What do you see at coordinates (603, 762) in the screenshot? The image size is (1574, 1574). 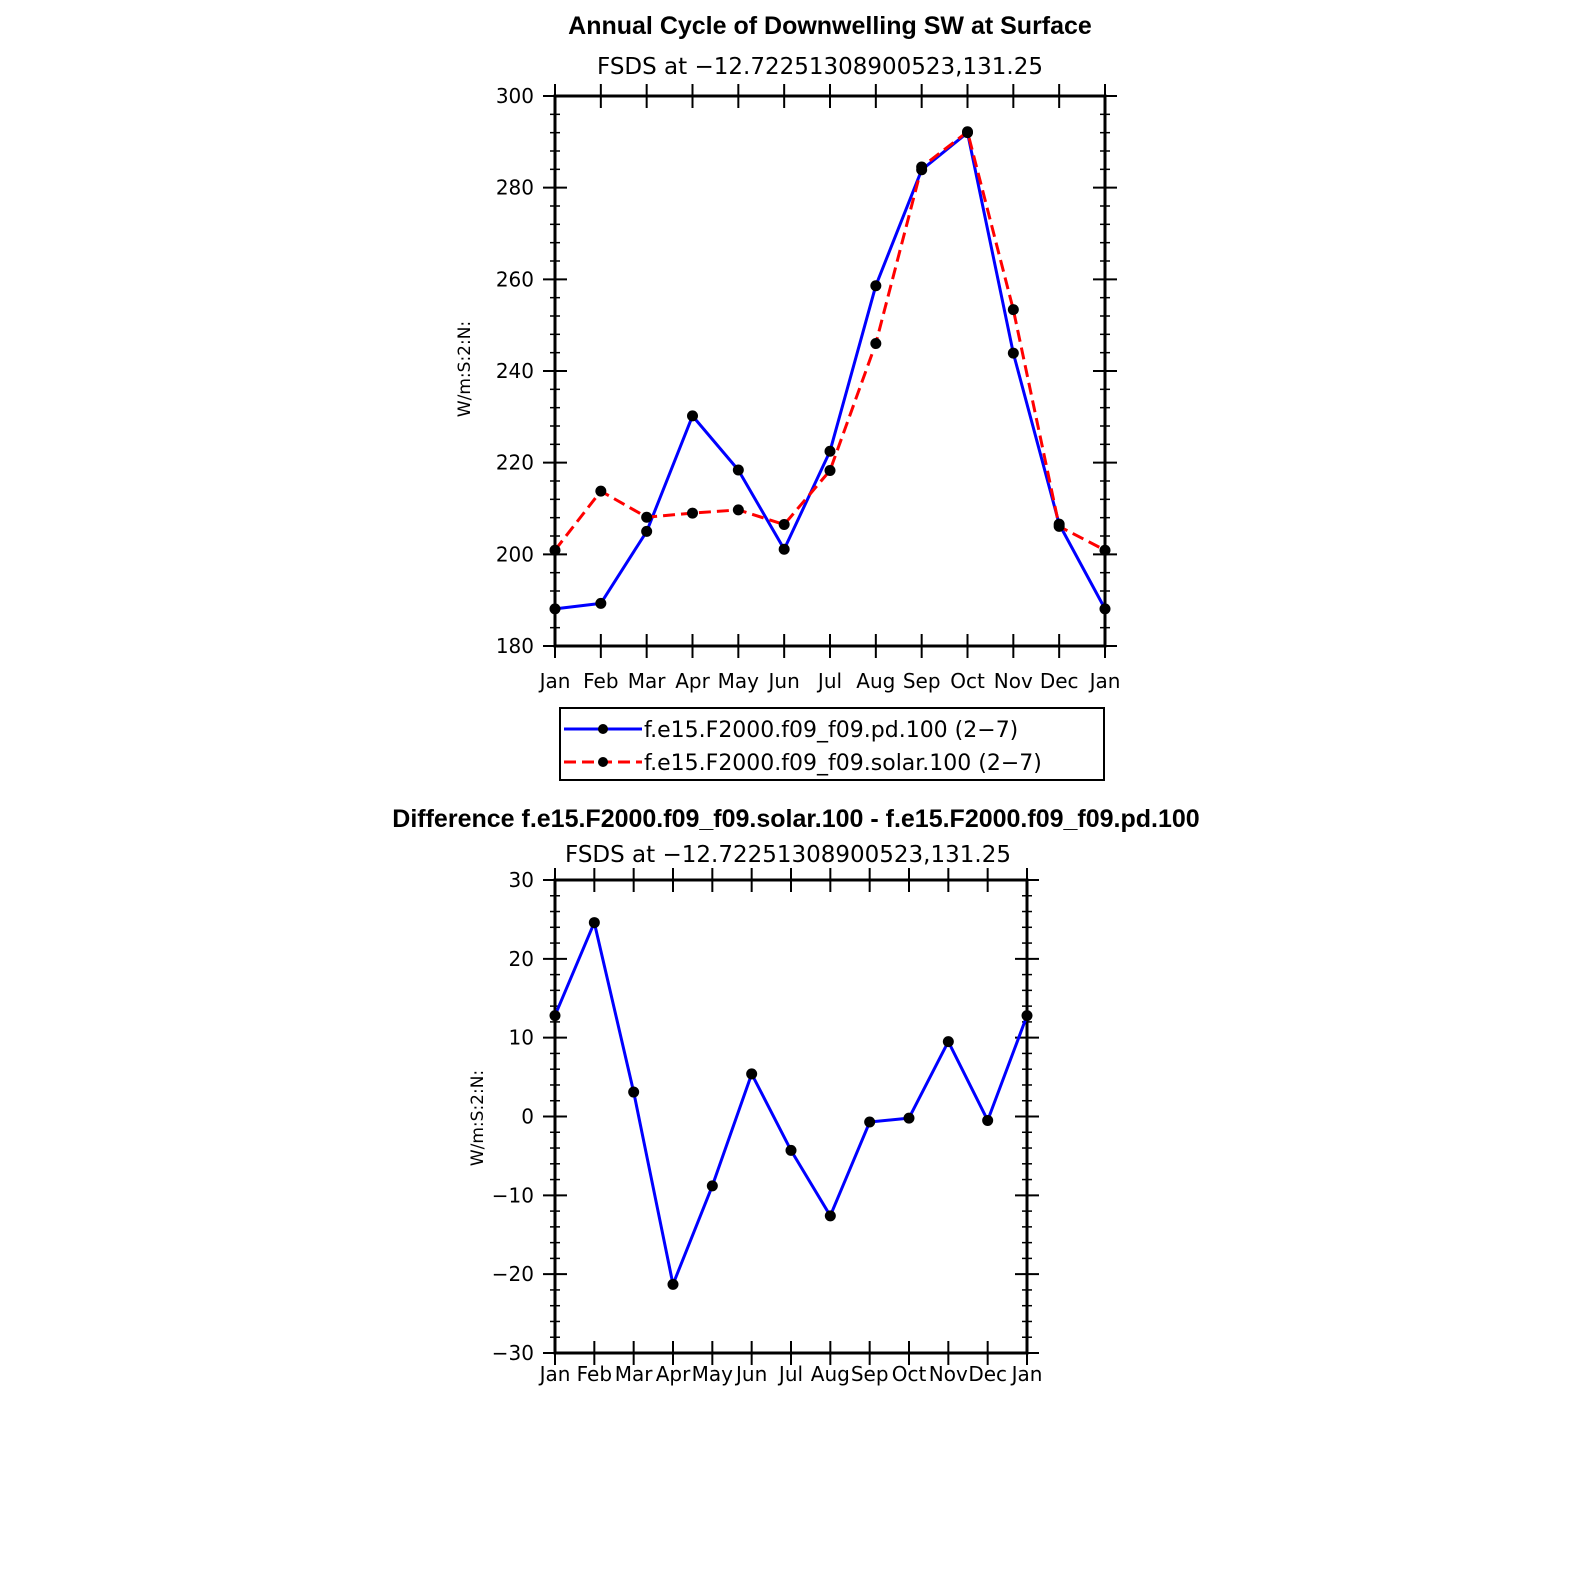 I see `legend-marker-solar` at bounding box center [603, 762].